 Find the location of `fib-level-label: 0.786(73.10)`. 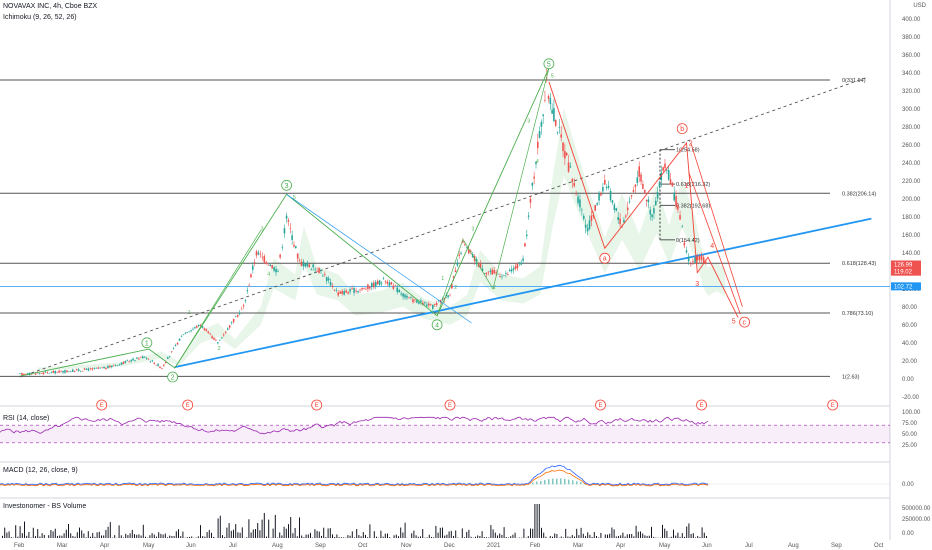

fib-level-label: 0.786(73.10) is located at coordinates (857, 314).